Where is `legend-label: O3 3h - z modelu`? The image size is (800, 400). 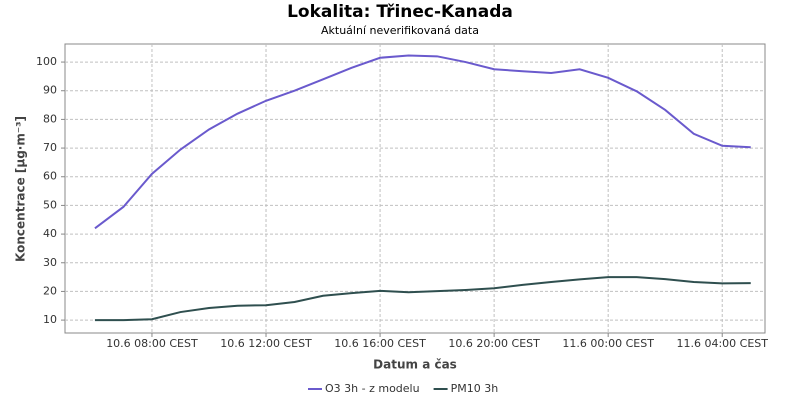
legend-label: O3 3h - z modelu is located at coordinates (372, 388).